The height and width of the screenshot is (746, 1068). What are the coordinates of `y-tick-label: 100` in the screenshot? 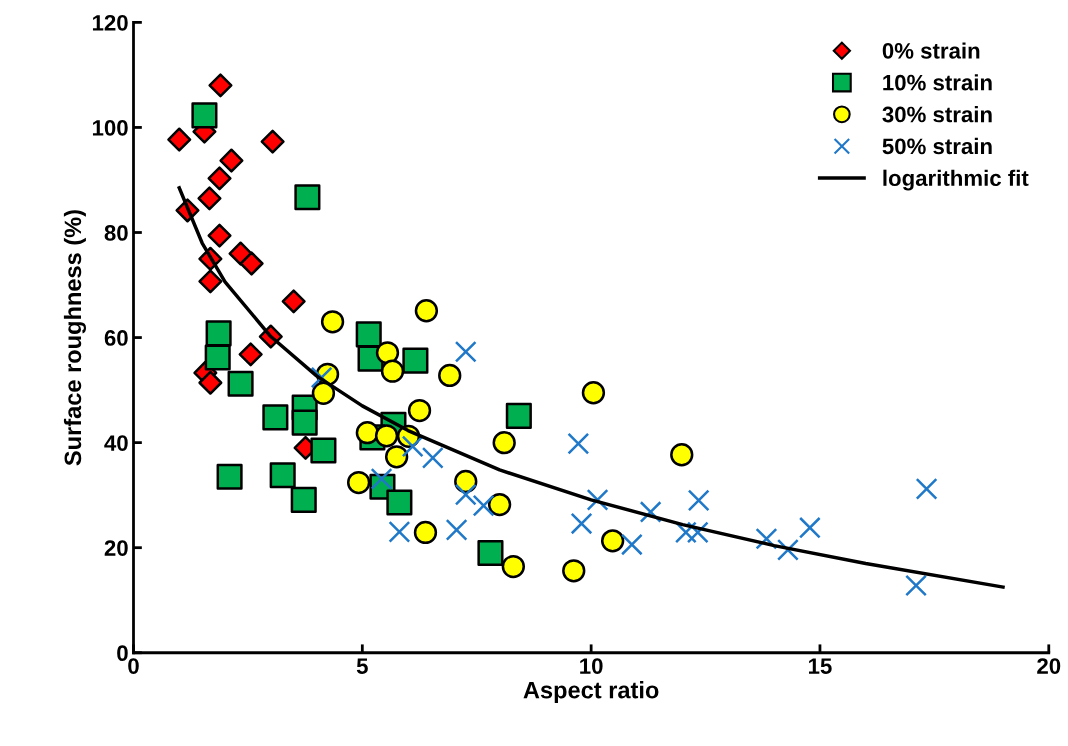 It's located at (110, 127).